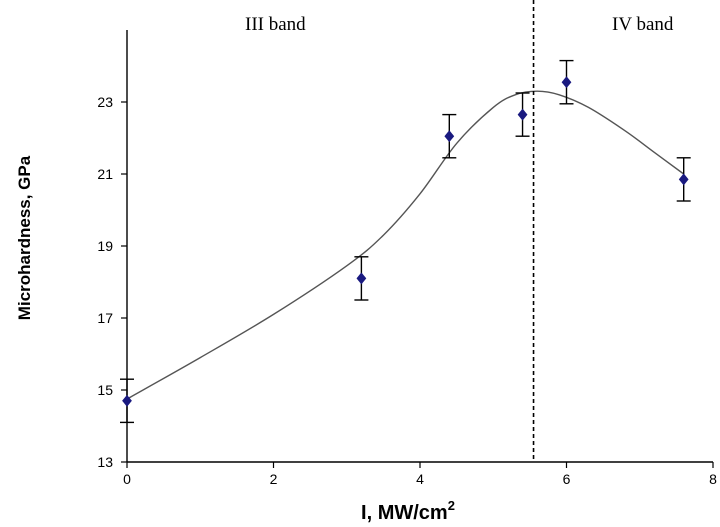  What do you see at coordinates (420, 479) in the screenshot?
I see `x-tick-label: 4` at bounding box center [420, 479].